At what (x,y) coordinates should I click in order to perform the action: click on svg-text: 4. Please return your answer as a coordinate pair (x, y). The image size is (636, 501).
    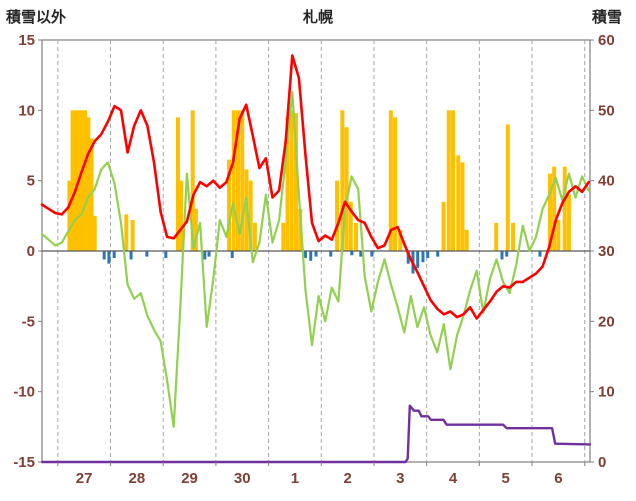
    Looking at the image, I should click on (453, 478).